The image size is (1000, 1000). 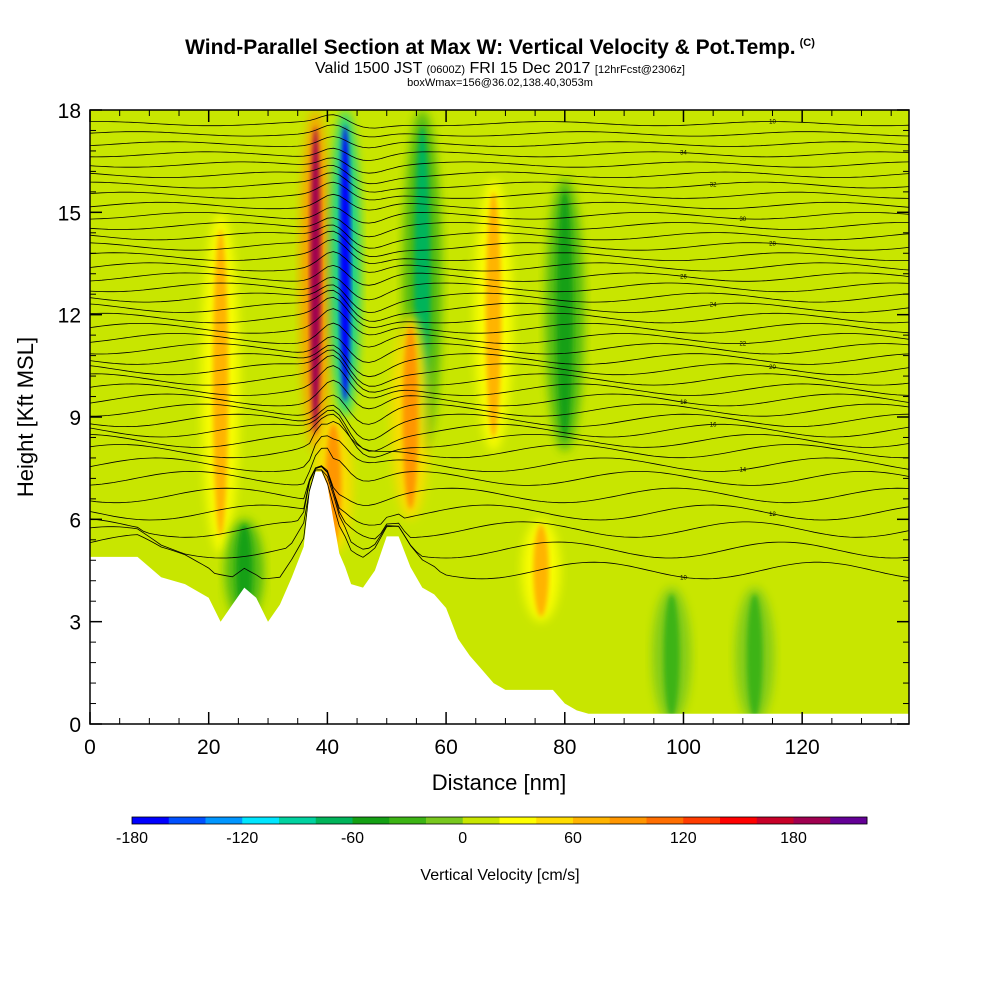 What do you see at coordinates (242, 838) in the screenshot?
I see `colorbar-tick-label: -120` at bounding box center [242, 838].